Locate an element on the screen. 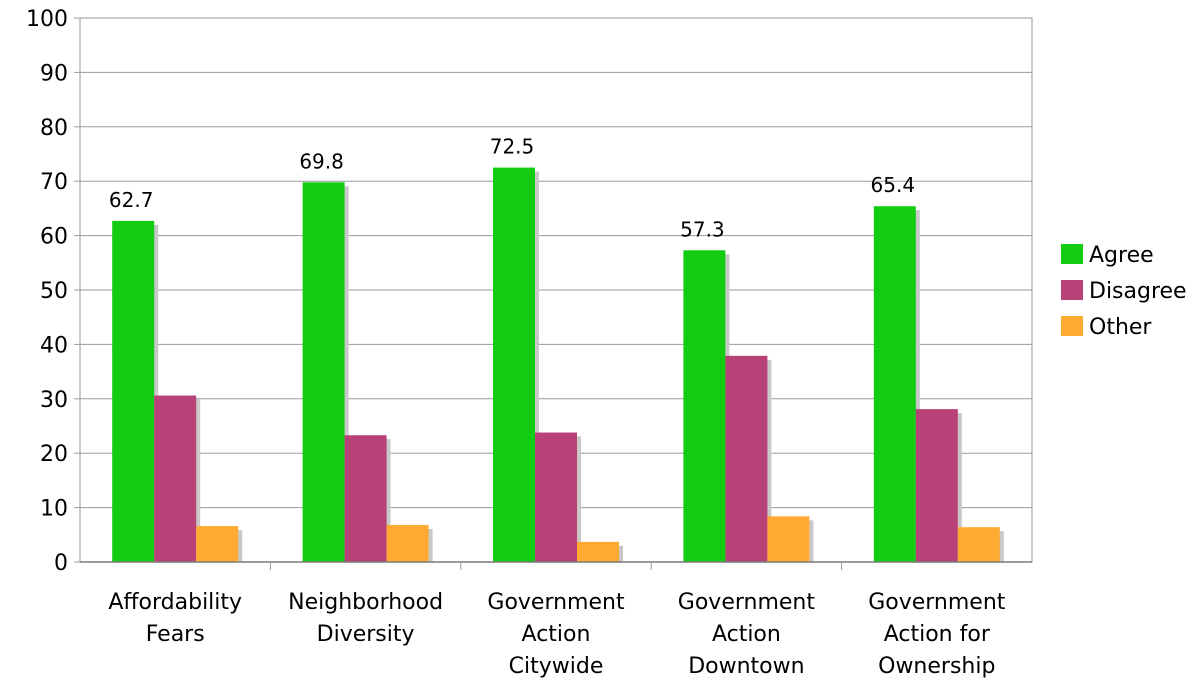  x-tick-label: Ownership is located at coordinates (936, 666).